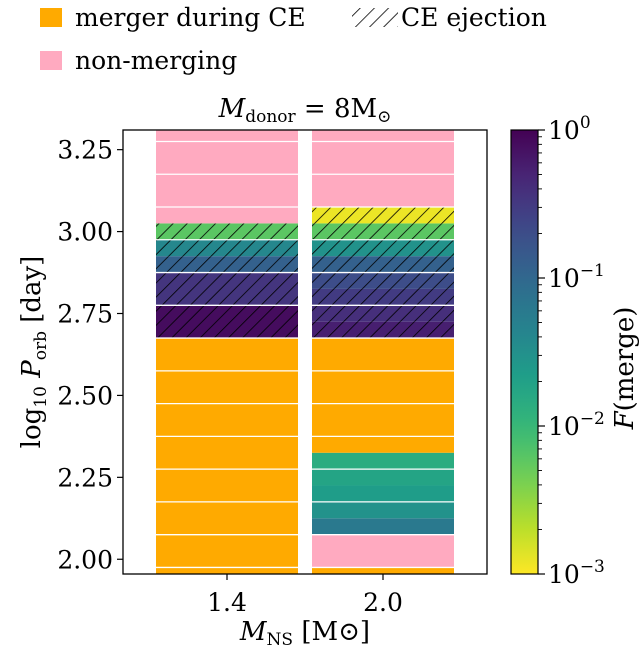  What do you see at coordinates (375, 17) in the screenshot?
I see `legend-swatch-ce` at bounding box center [375, 17].